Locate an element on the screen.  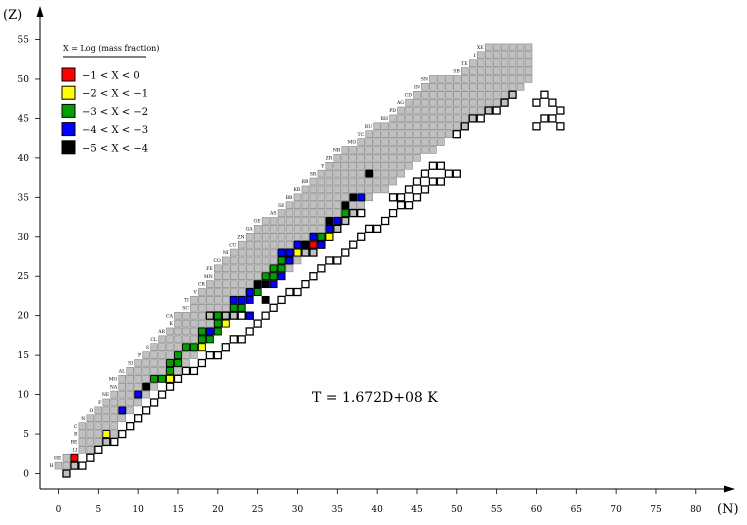
element-label: CR is located at coordinates (202, 285).